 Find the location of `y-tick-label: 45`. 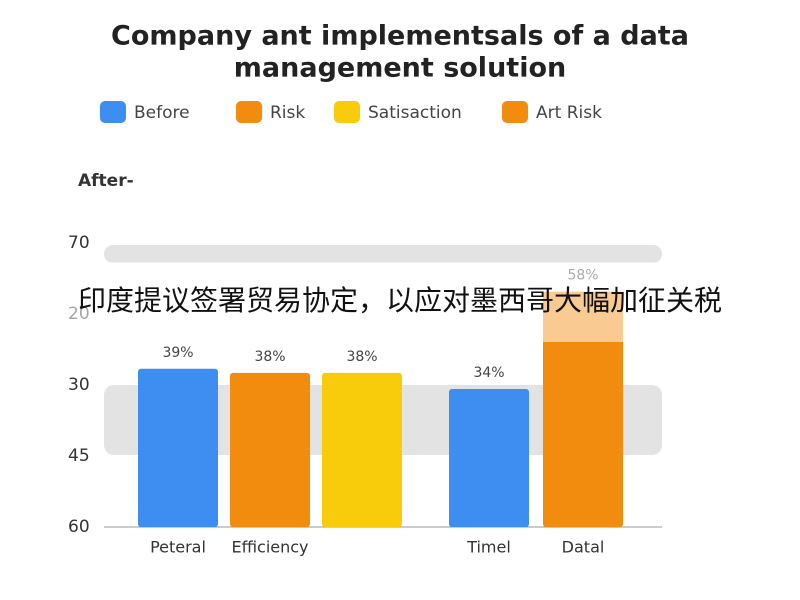

y-tick-label: 45 is located at coordinates (79, 456).